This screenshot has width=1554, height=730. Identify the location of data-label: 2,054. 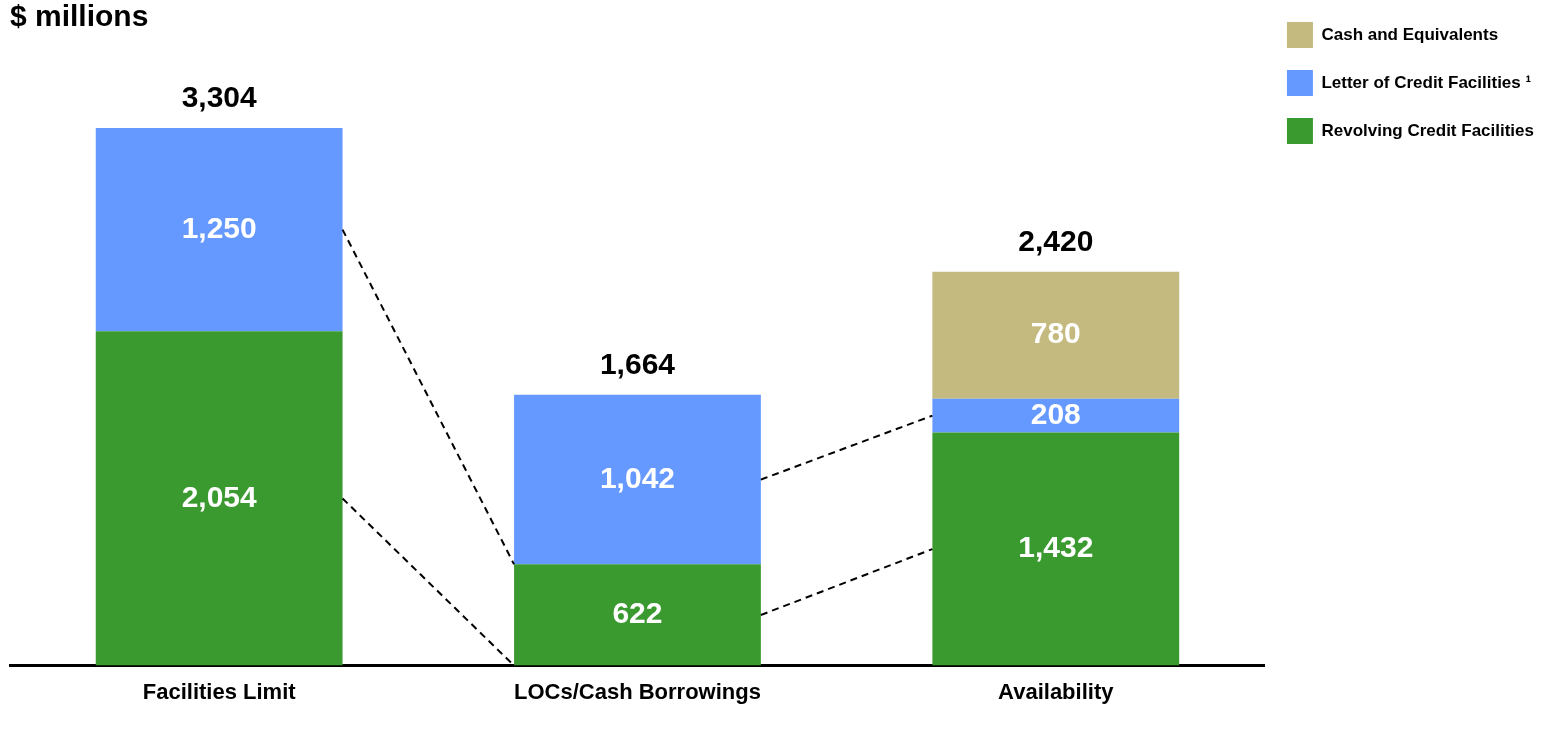
(219, 496).